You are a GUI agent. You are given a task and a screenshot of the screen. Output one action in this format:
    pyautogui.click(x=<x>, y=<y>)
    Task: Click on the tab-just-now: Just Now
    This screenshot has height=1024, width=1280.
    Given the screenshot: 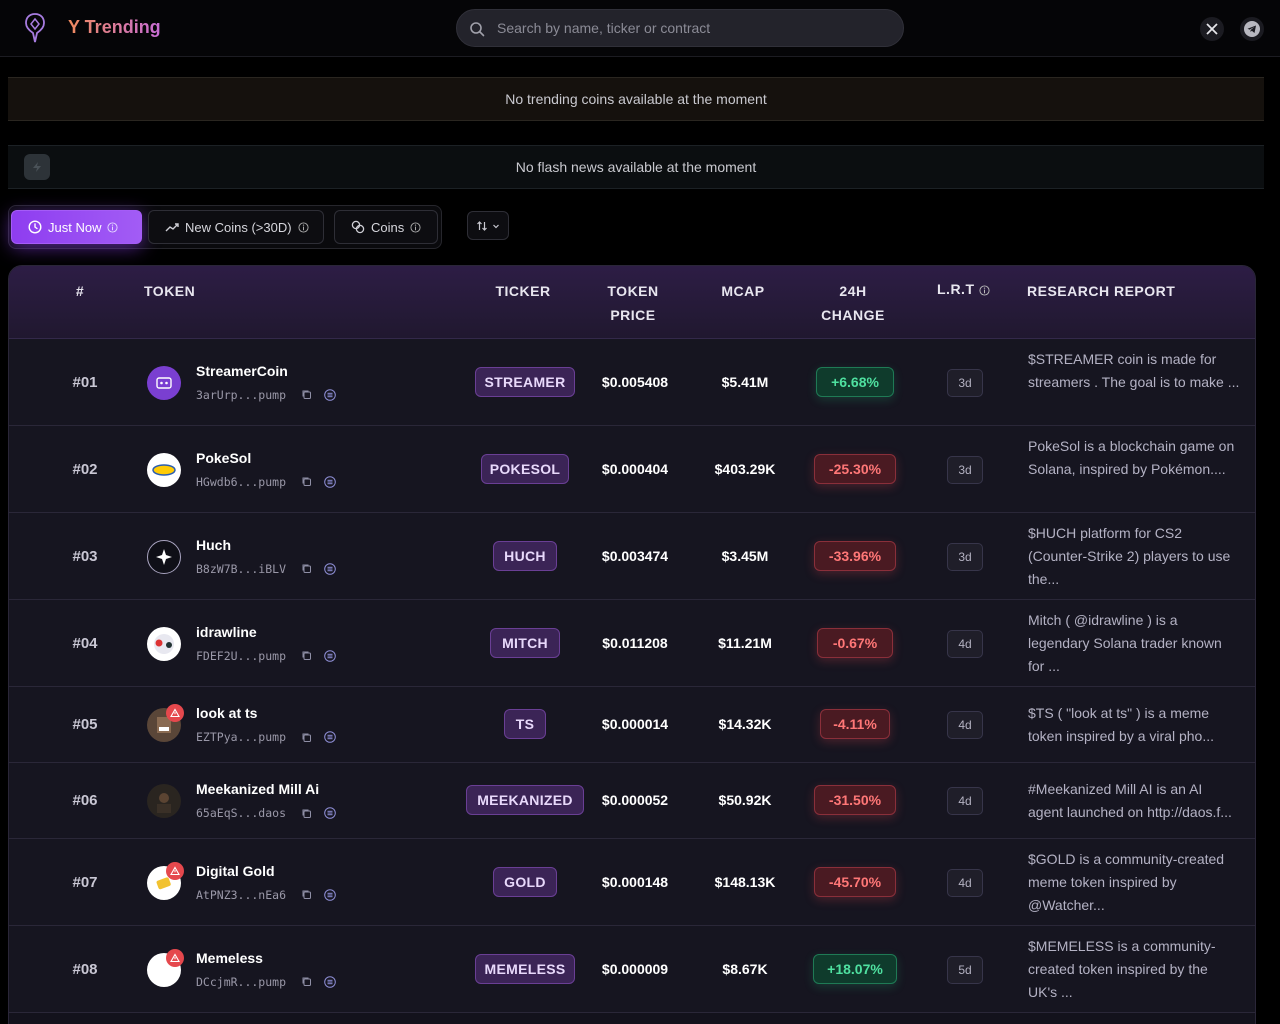 What is the action you would take?
    pyautogui.click(x=76, y=227)
    